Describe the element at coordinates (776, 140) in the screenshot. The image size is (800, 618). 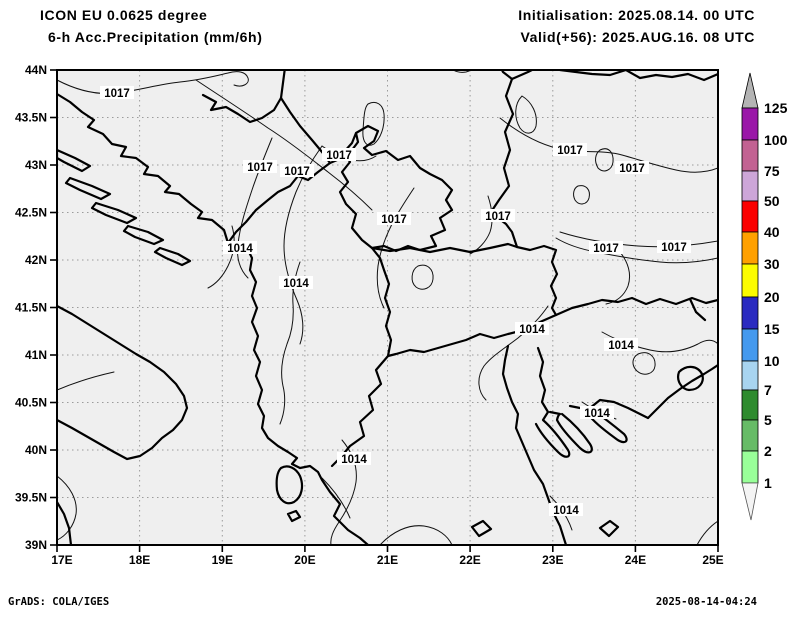
I see `colorbar-tick-label: 100` at that location.